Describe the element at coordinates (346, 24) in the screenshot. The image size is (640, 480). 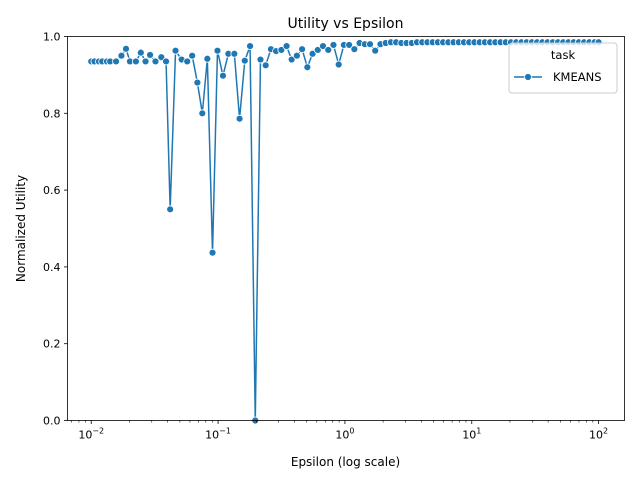
I see `chart-title: Utility vs Epsilon` at that location.